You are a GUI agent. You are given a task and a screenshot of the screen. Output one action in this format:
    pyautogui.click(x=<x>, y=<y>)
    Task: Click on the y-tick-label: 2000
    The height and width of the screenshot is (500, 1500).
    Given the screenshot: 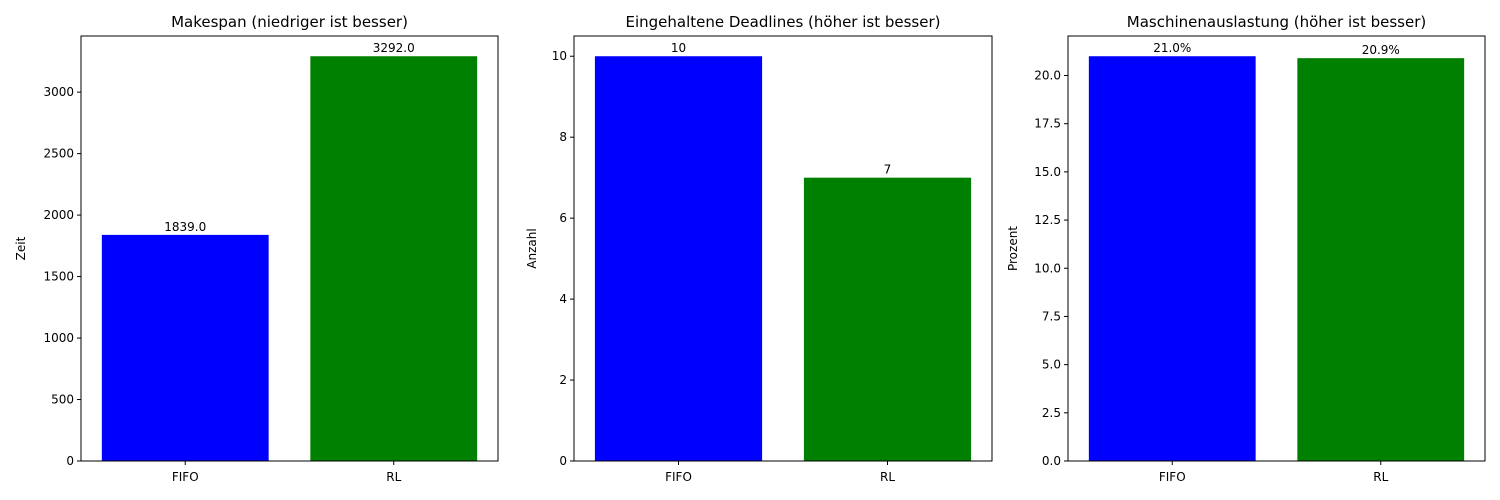 What is the action you would take?
    pyautogui.click(x=58, y=215)
    